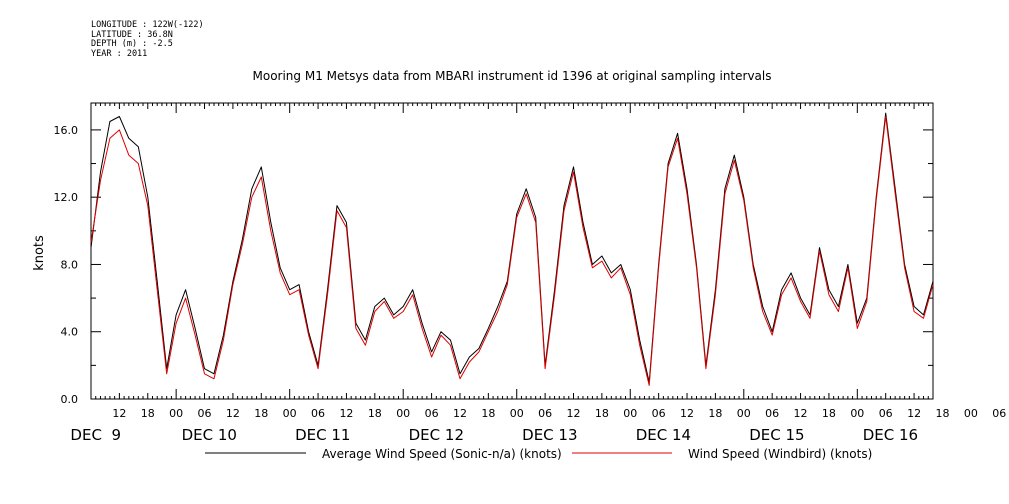 The width and height of the screenshot is (1009, 504). Describe the element at coordinates (132, 44) in the screenshot. I see `meta-depth: DEPTH (m) : -2.5` at that location.